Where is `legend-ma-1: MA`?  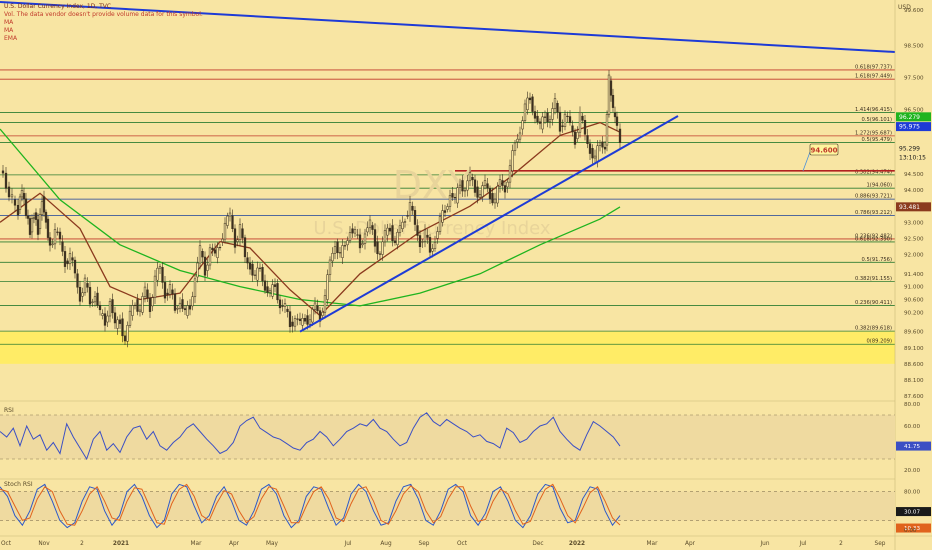
legend-ma-1: MA is located at coordinates (9, 22).